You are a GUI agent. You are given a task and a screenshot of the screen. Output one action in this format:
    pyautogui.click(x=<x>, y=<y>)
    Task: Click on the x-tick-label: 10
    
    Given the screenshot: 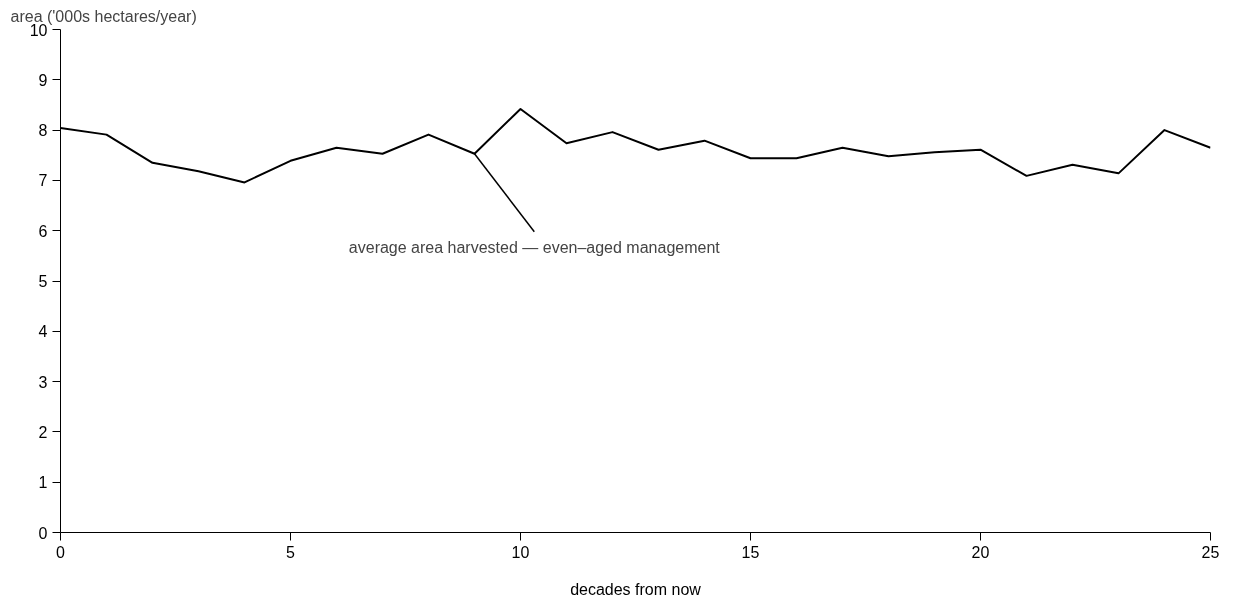 What is the action you would take?
    pyautogui.click(x=520, y=552)
    